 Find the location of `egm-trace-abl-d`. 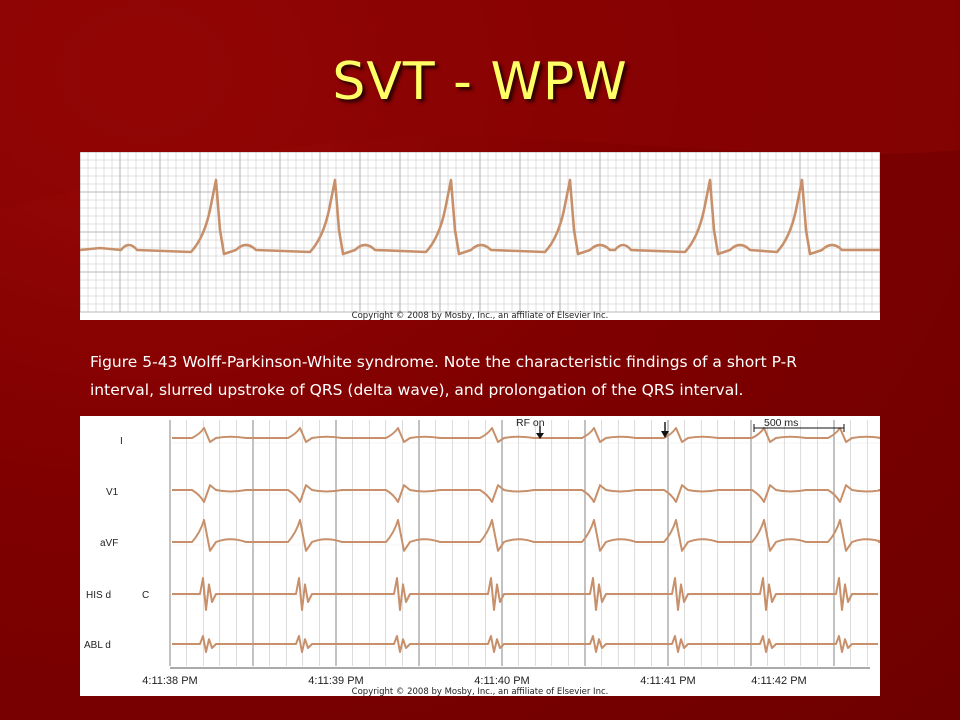

egm-trace-abl-d is located at coordinates (525, 644).